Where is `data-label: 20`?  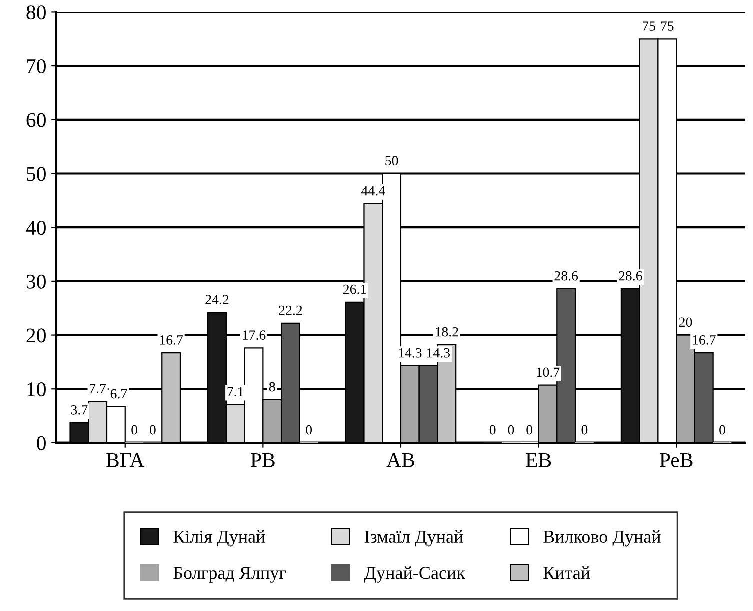 data-label: 20 is located at coordinates (685, 323).